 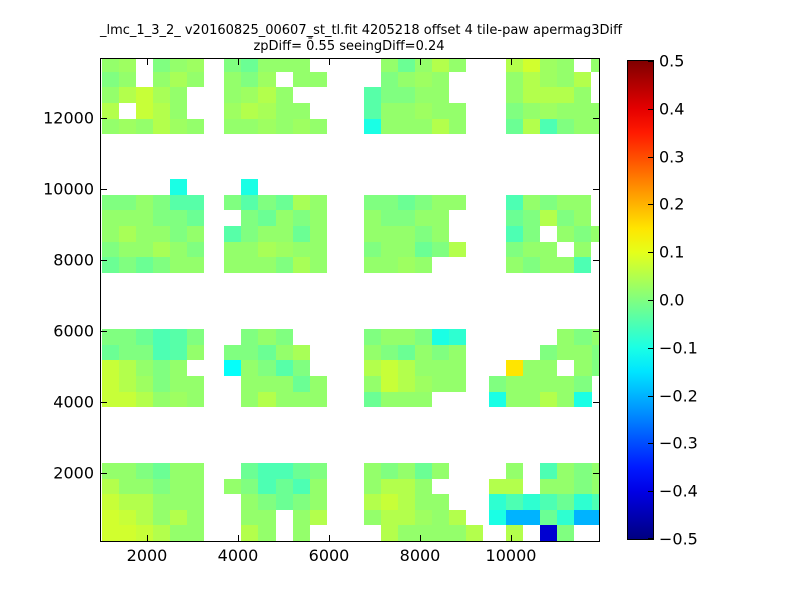 What do you see at coordinates (672, 252) in the screenshot?
I see `colorbar-tick-label: 0.1` at bounding box center [672, 252].